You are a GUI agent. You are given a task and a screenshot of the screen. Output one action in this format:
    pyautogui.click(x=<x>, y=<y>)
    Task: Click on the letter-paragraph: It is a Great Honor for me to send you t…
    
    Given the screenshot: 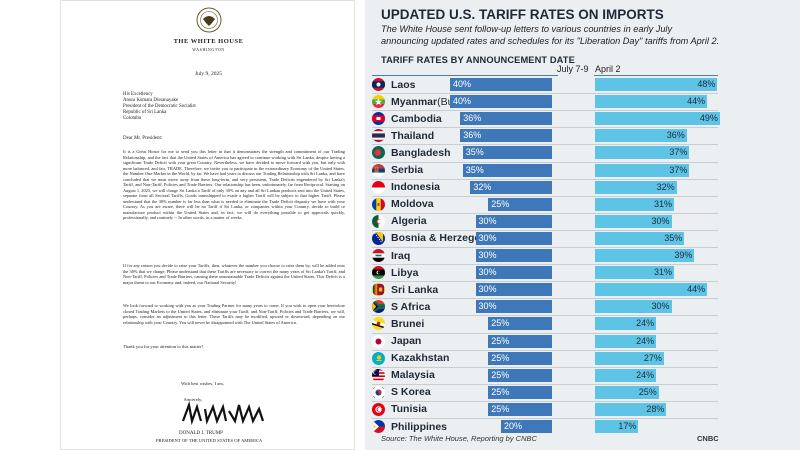 What is the action you would take?
    pyautogui.click(x=234, y=184)
    